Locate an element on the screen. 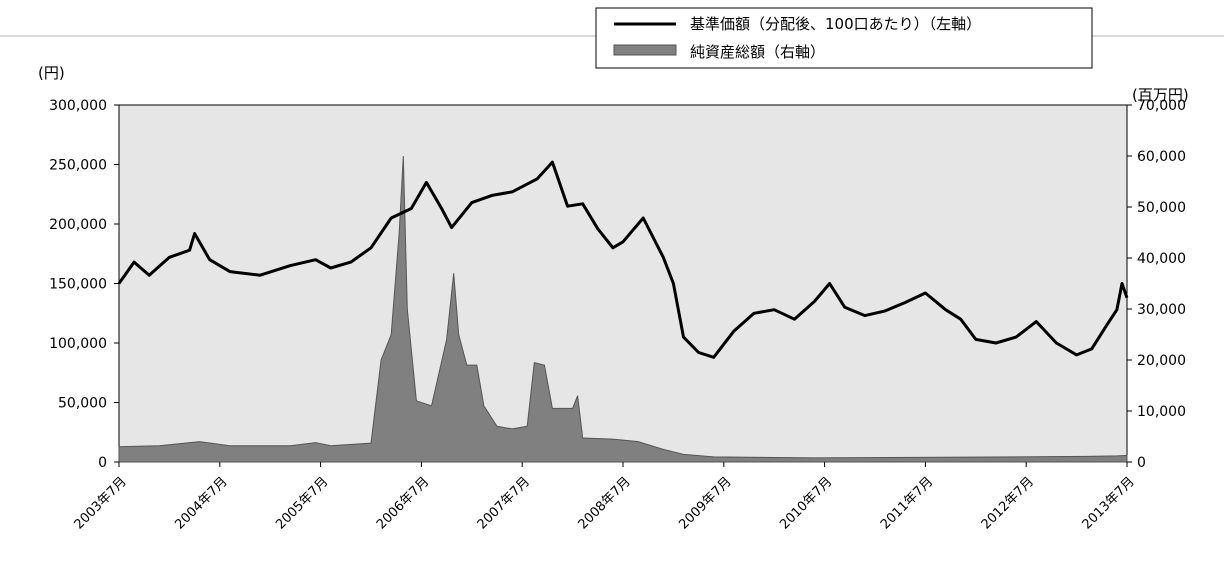 Image resolution: width=1224 pixels, height=572 pixels. left-tick-label: 0 is located at coordinates (102, 463).